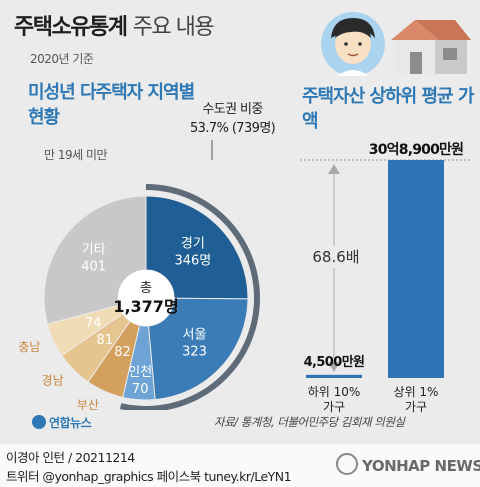 The height and width of the screenshot is (487, 480). What do you see at coordinates (122, 352) in the screenshot?
I see `slice-value-3: 82` at bounding box center [122, 352].